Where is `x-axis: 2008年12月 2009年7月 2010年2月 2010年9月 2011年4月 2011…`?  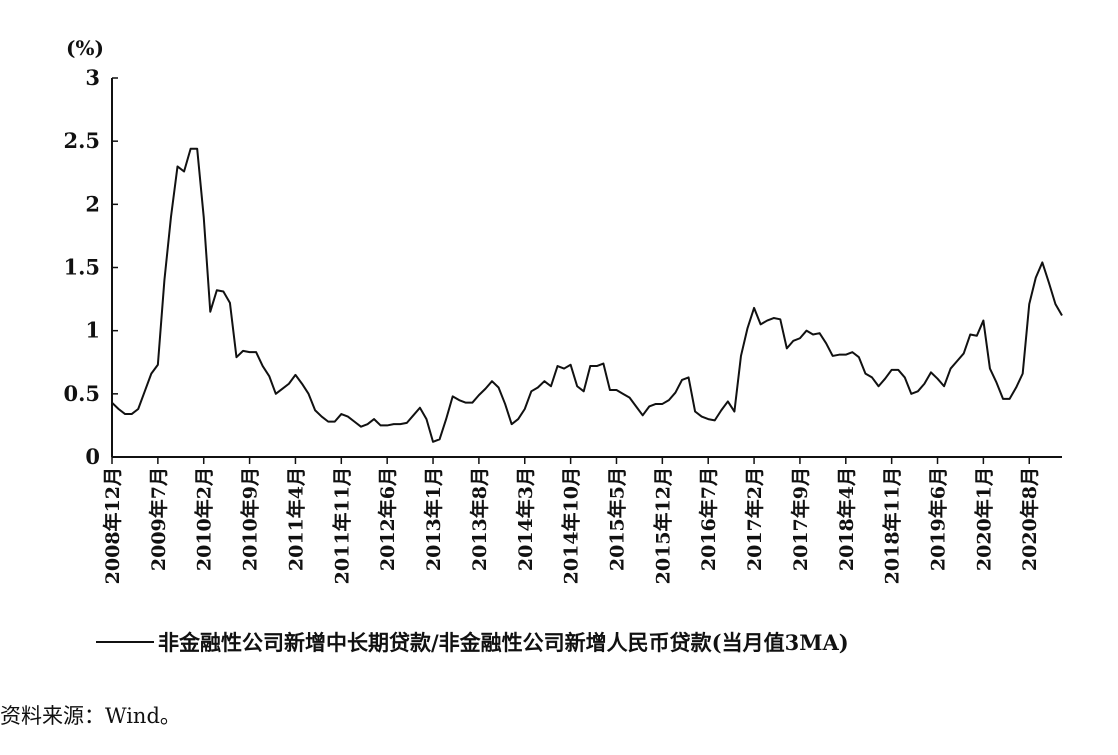
x-axis: 2008年12月 2009年7月 2010年2月 2010年9月 2011年4月 2011… is located at coordinates (581, 520).